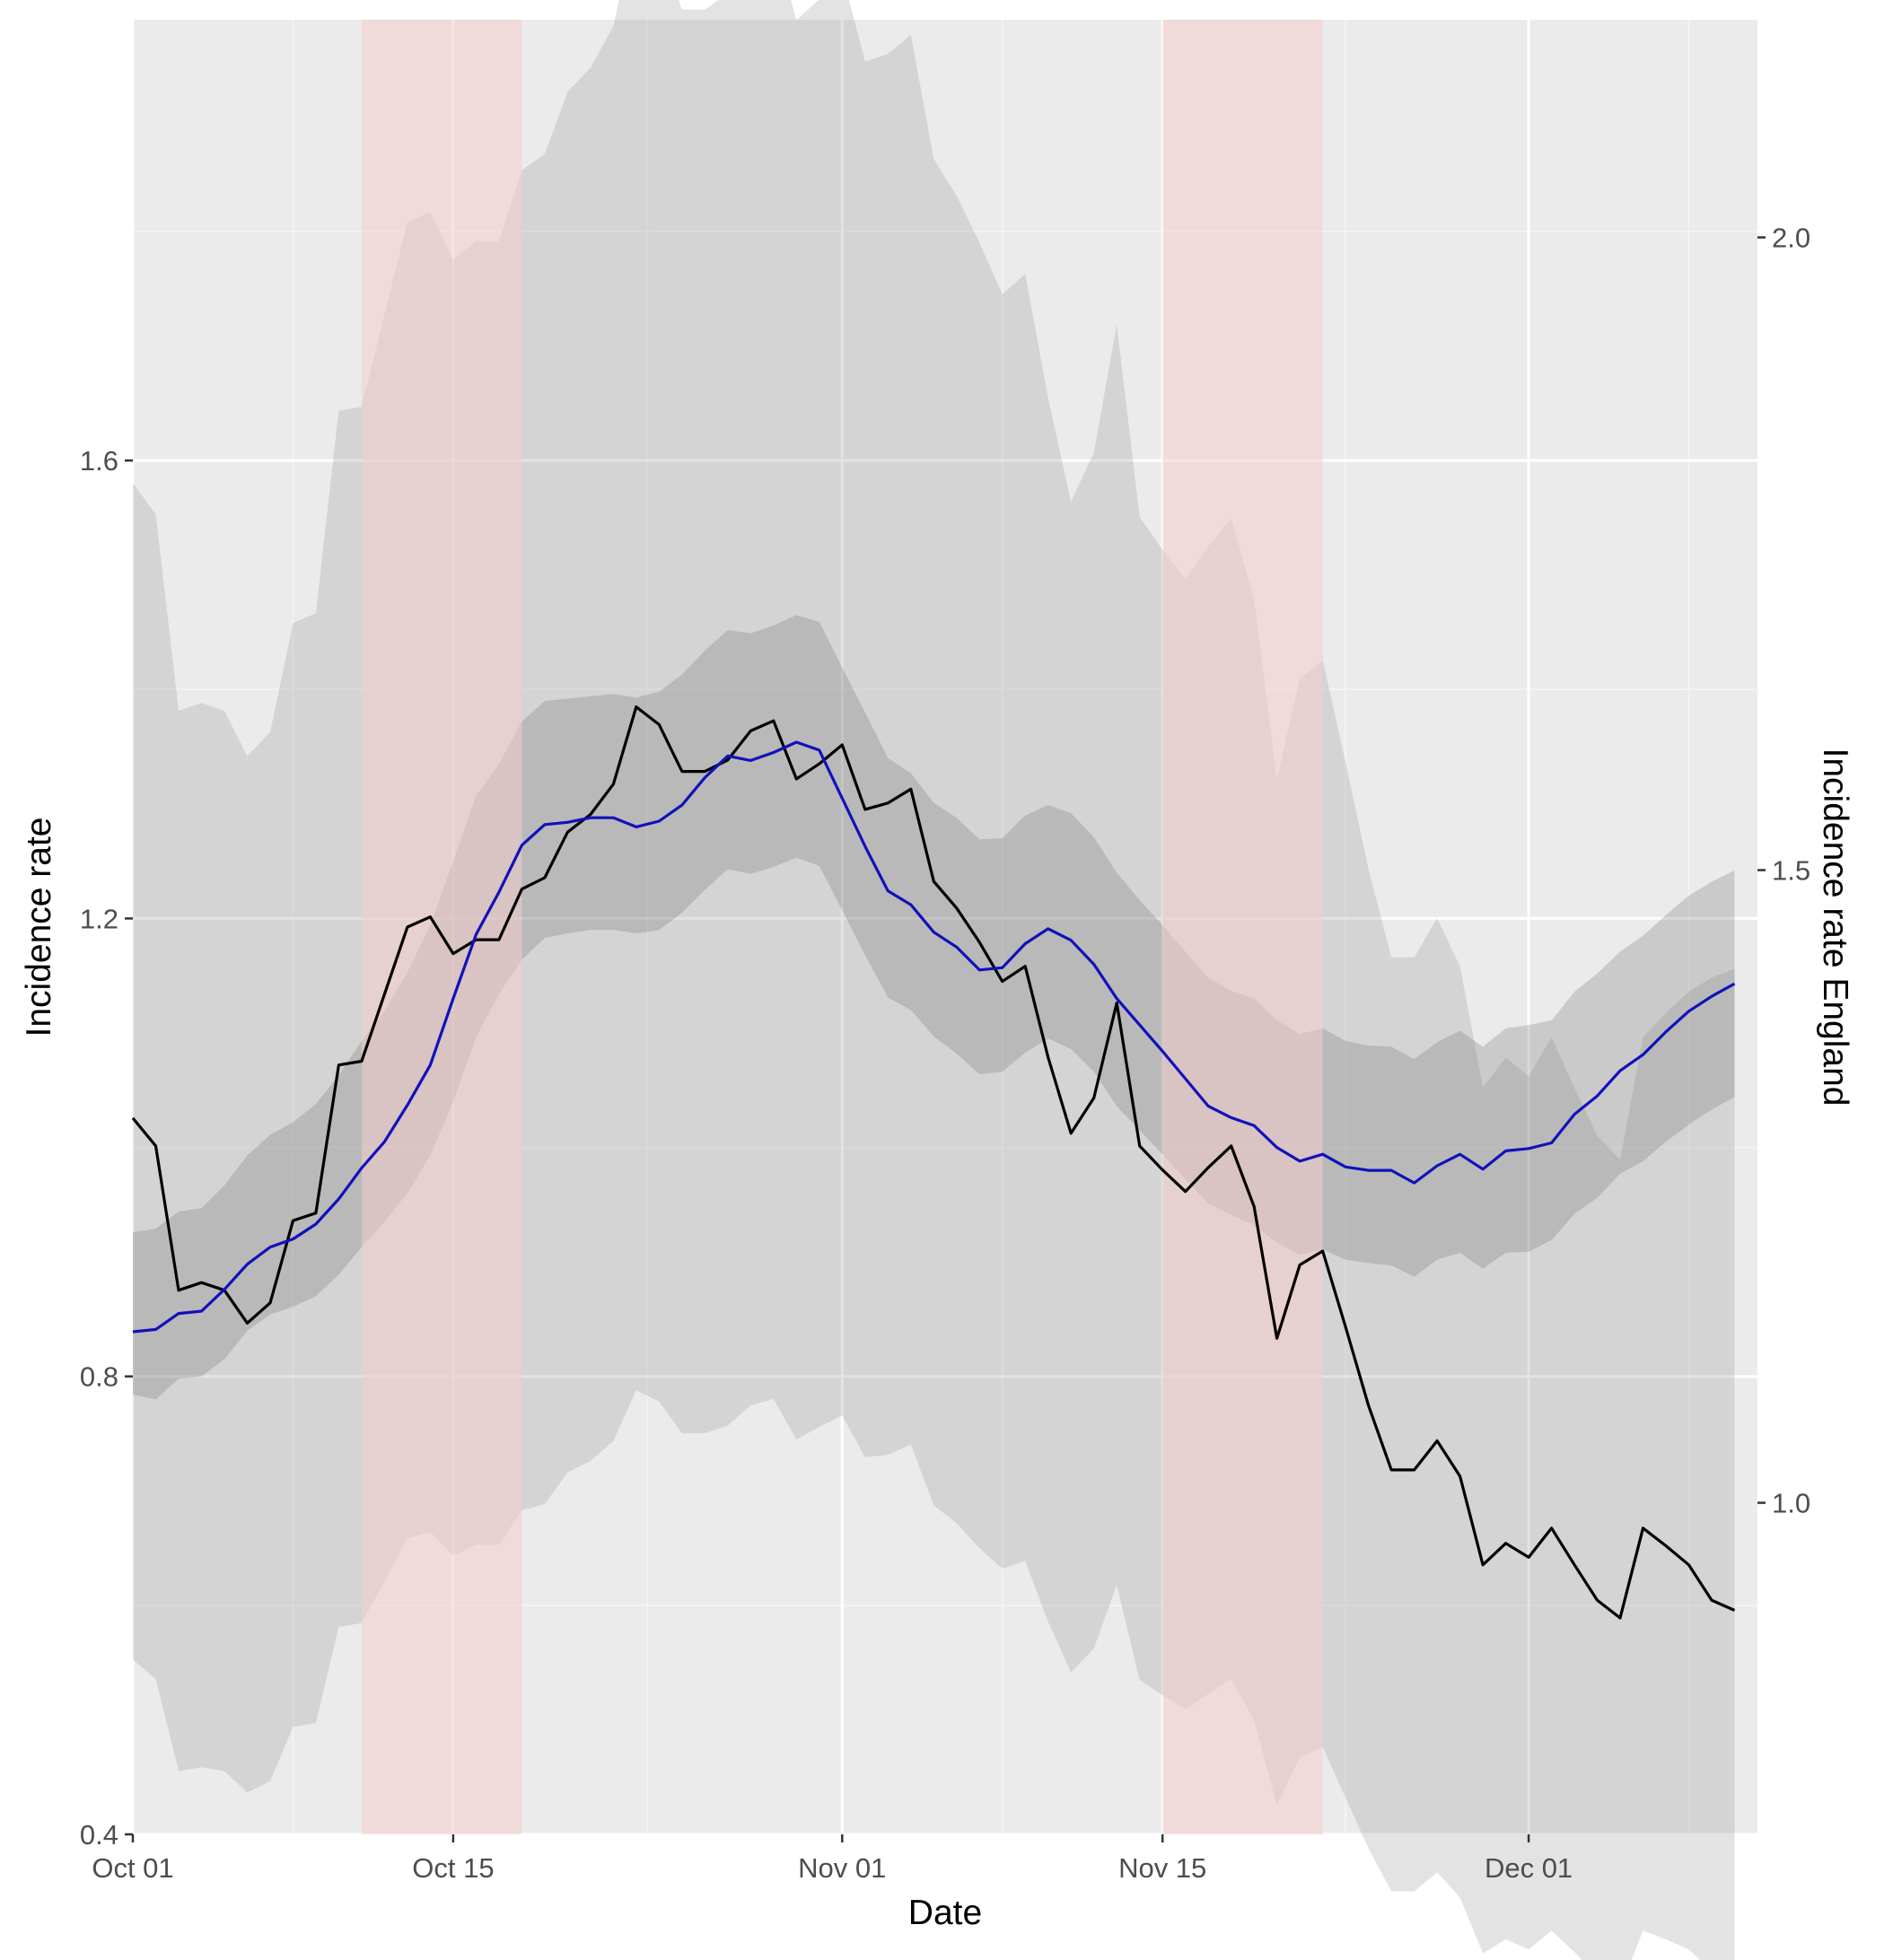 The width and height of the screenshot is (1893, 1960). I want to click on y2-tick-label: 1.0, so click(1791, 1503).